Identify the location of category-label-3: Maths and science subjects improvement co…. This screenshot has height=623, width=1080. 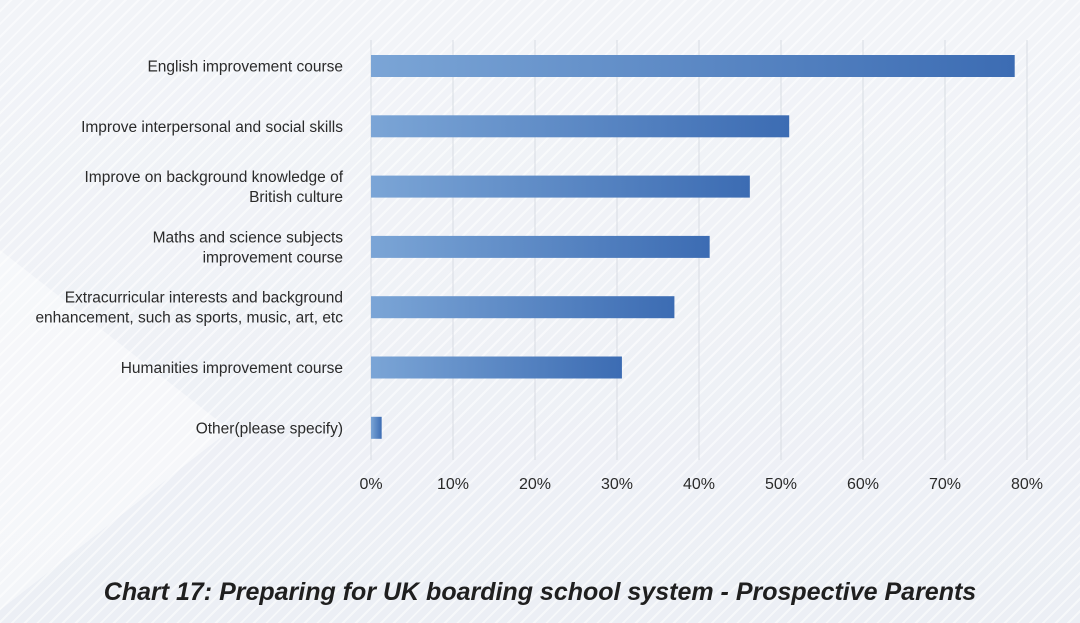
(248, 247).